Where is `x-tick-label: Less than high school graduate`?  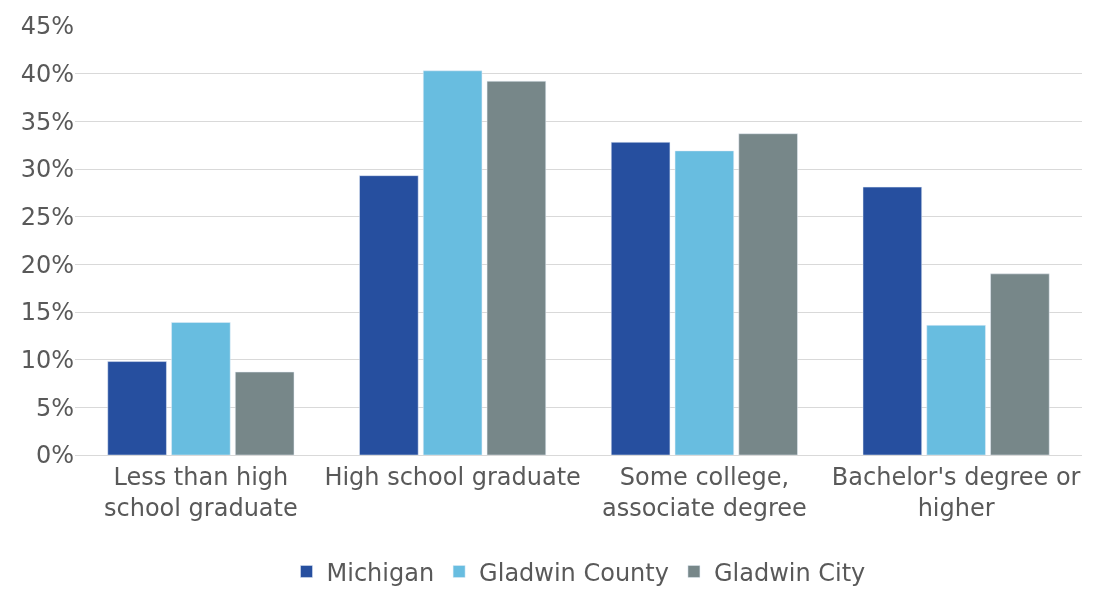 x-tick-label: Less than high school graduate is located at coordinates (201, 492).